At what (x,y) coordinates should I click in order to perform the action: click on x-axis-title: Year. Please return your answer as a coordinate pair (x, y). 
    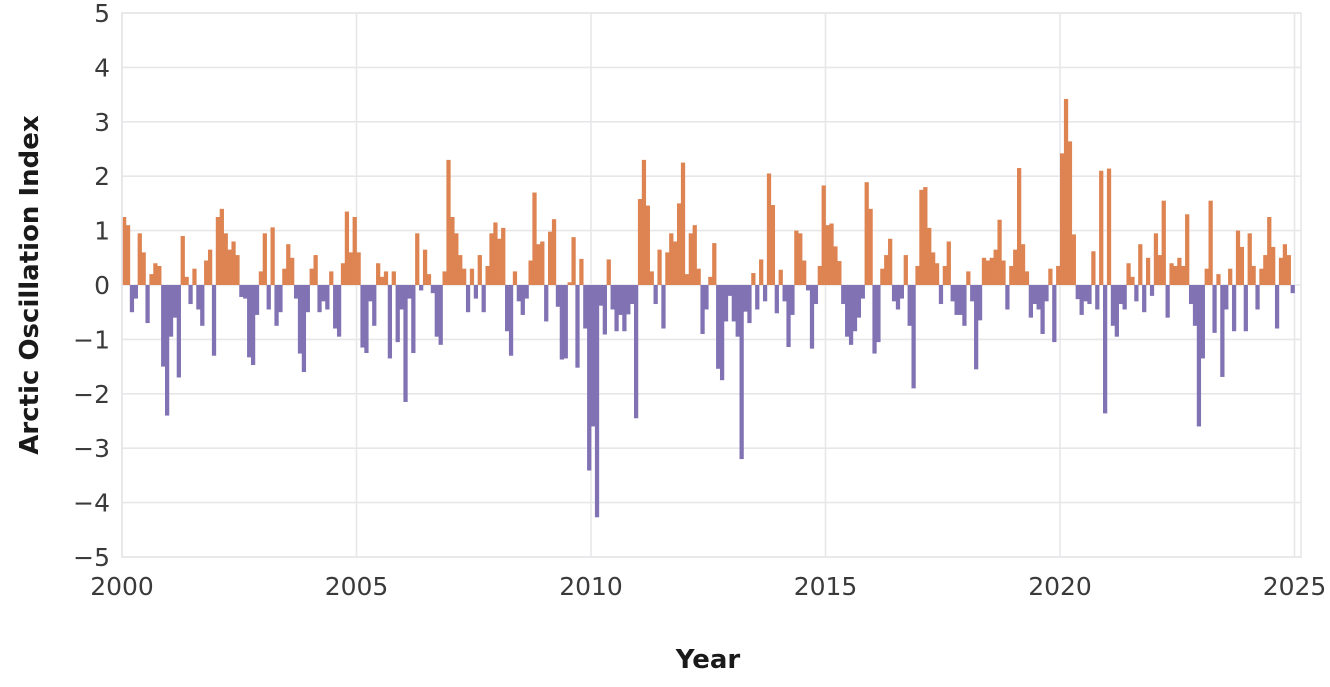
    Looking at the image, I should click on (708, 660).